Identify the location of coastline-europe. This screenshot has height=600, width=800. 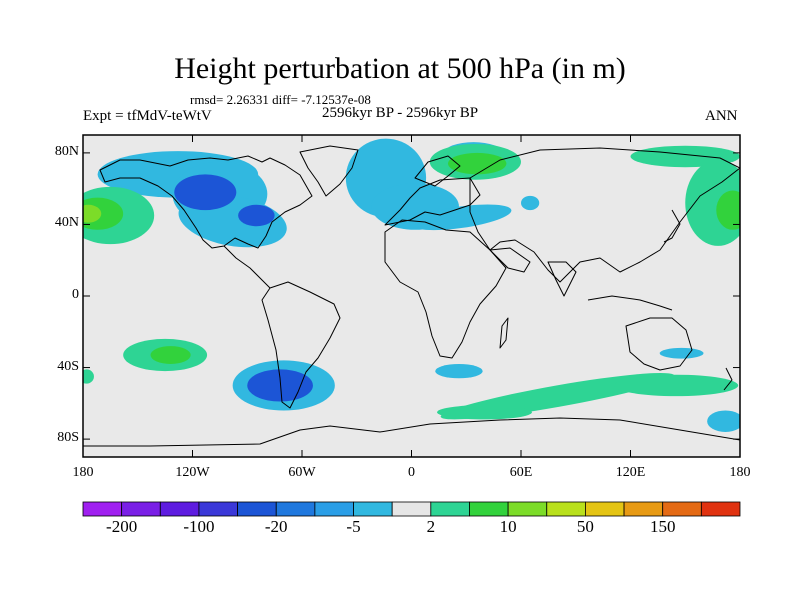
(432, 201).